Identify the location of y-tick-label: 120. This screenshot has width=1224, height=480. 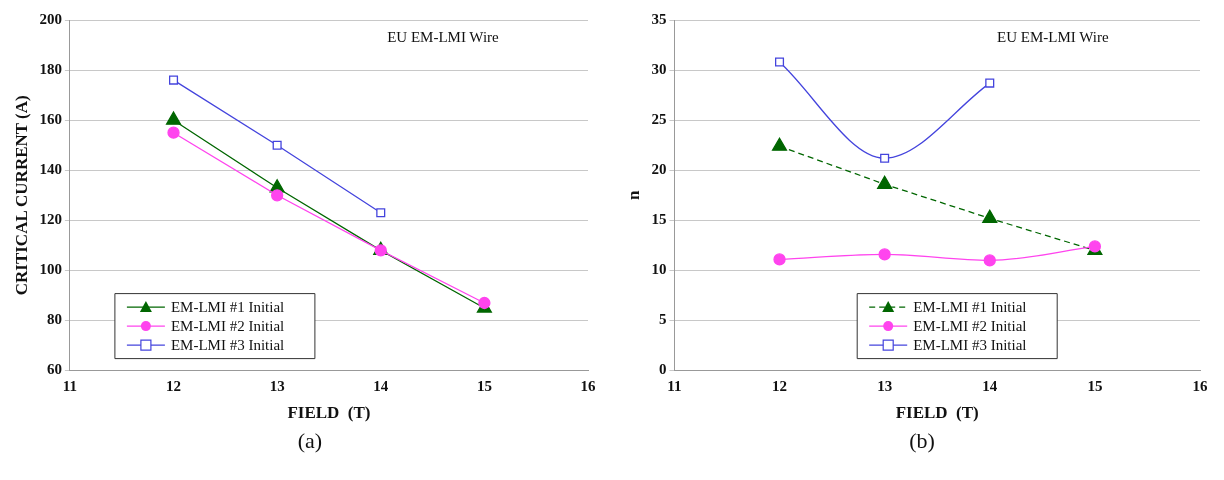
(50, 219).